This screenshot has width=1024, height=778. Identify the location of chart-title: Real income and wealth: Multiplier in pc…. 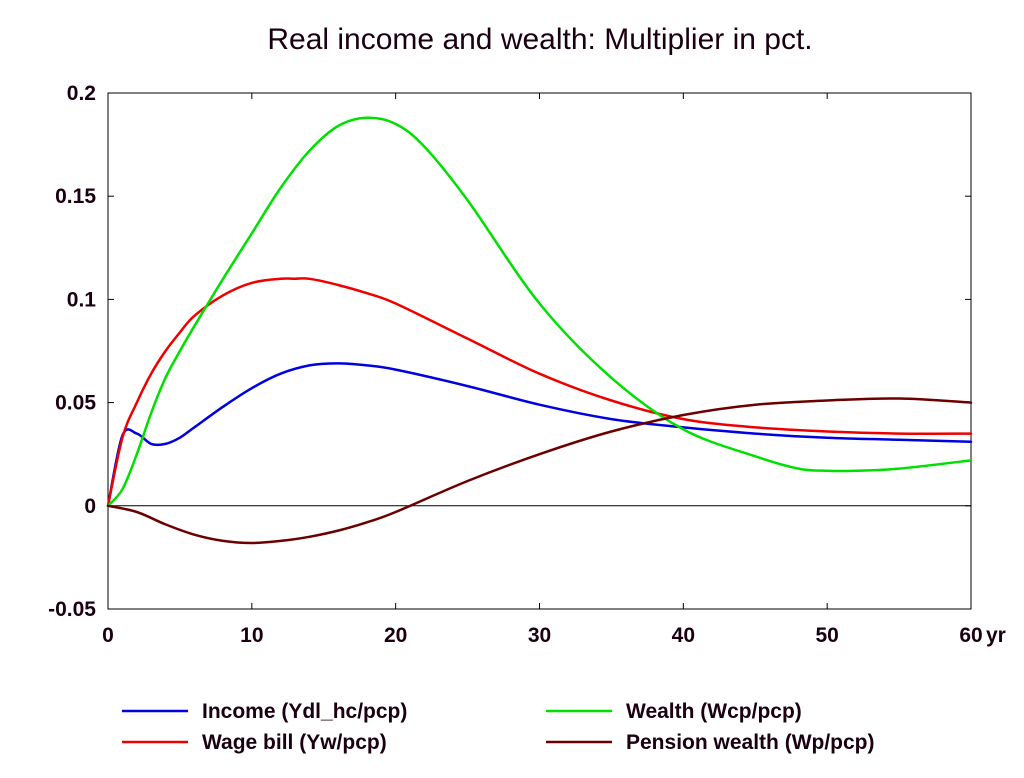
(539, 39).